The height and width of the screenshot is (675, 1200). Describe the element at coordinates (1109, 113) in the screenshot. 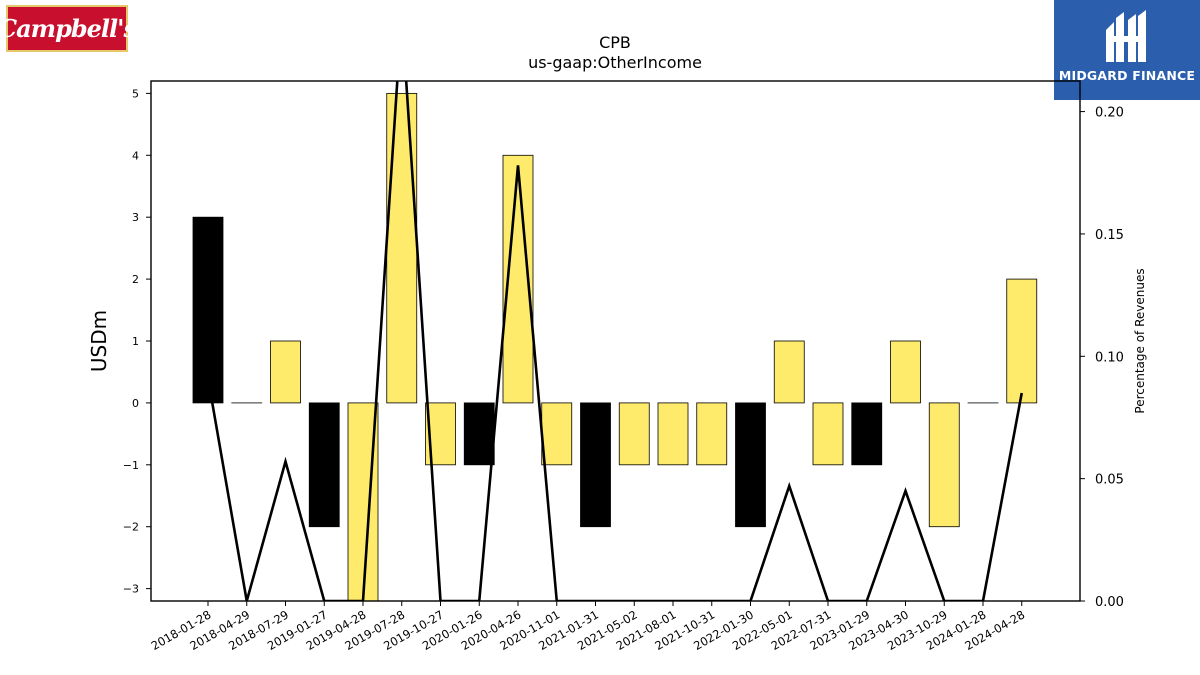

I see `y2-tick-label: 0.20` at that location.